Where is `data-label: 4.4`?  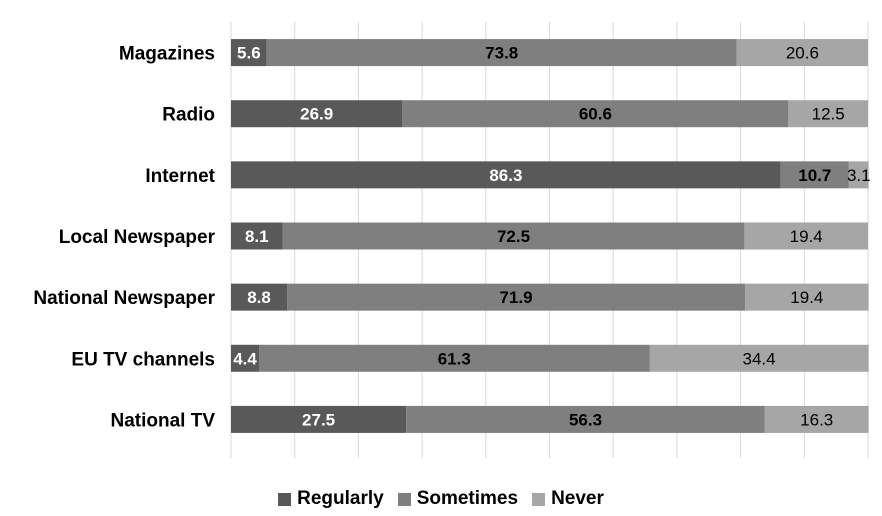 data-label: 4.4 is located at coordinates (245, 358).